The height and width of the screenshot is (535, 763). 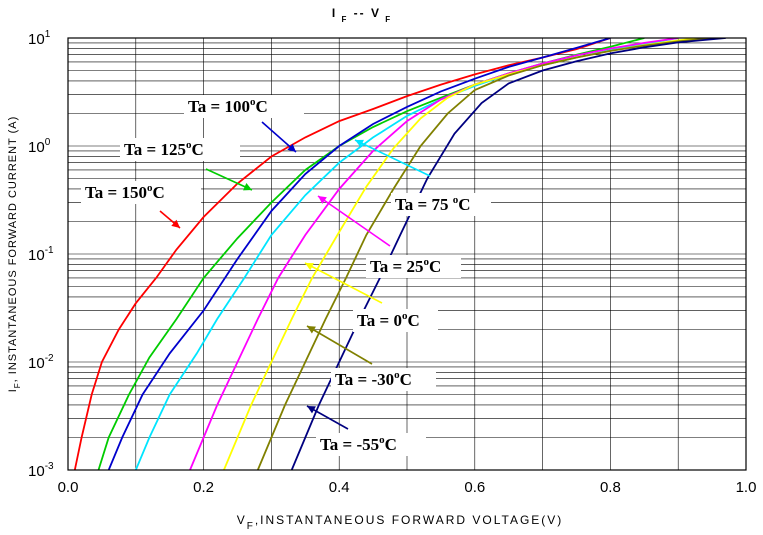 I want to click on x-tick-label: 0.8, so click(x=610, y=487).